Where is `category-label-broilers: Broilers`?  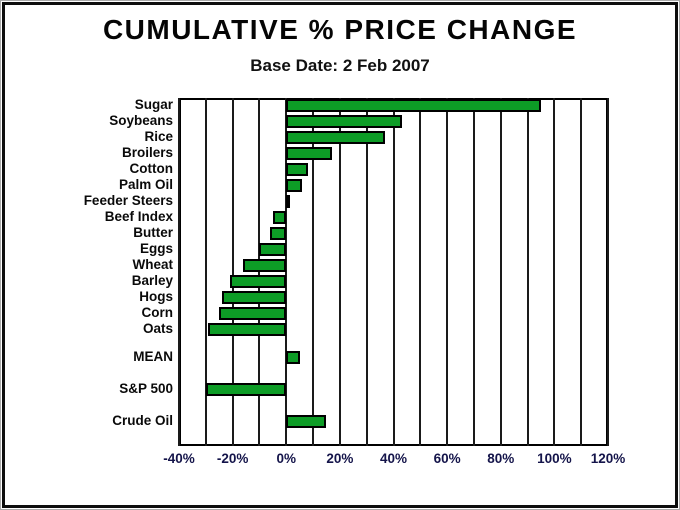
category-label-broilers: Broilers is located at coordinates (147, 152).